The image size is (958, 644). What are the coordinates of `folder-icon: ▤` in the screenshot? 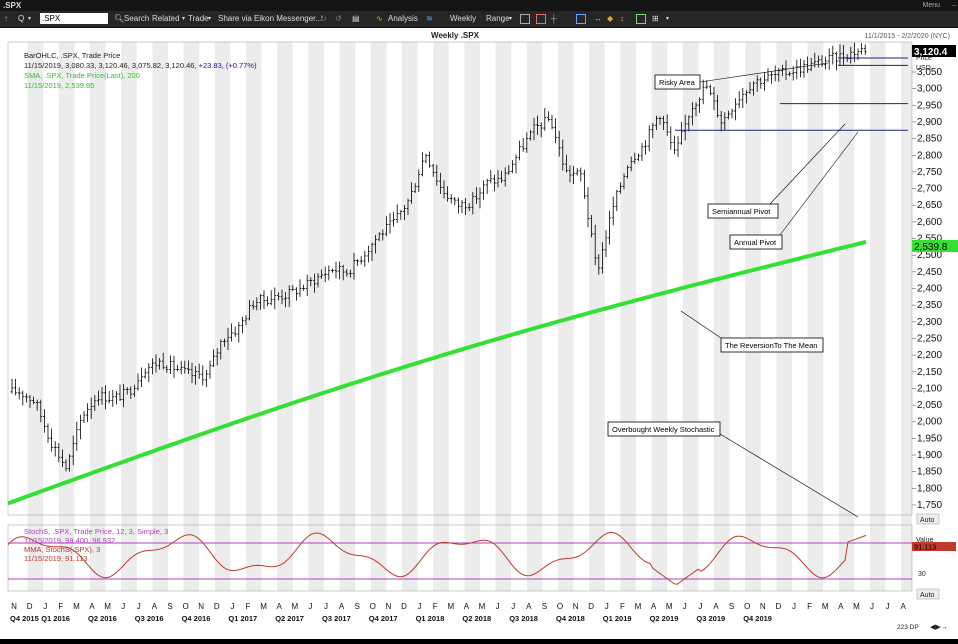 It's located at (356, 18).